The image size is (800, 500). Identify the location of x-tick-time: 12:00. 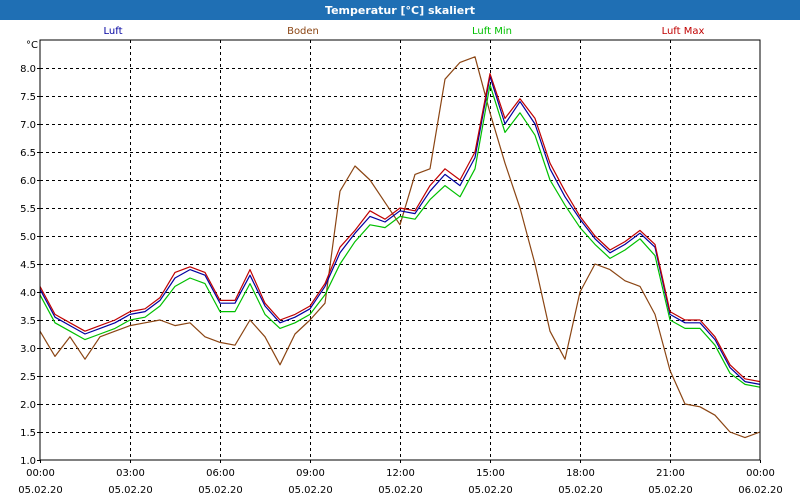
(400, 473).